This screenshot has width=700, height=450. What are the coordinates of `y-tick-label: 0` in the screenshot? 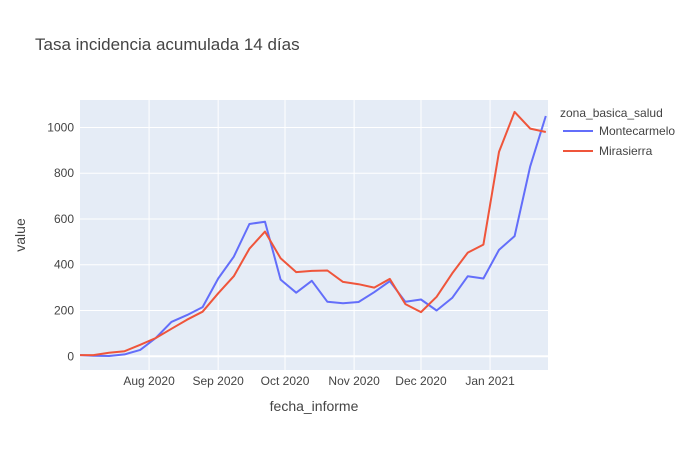 It's located at (70, 356).